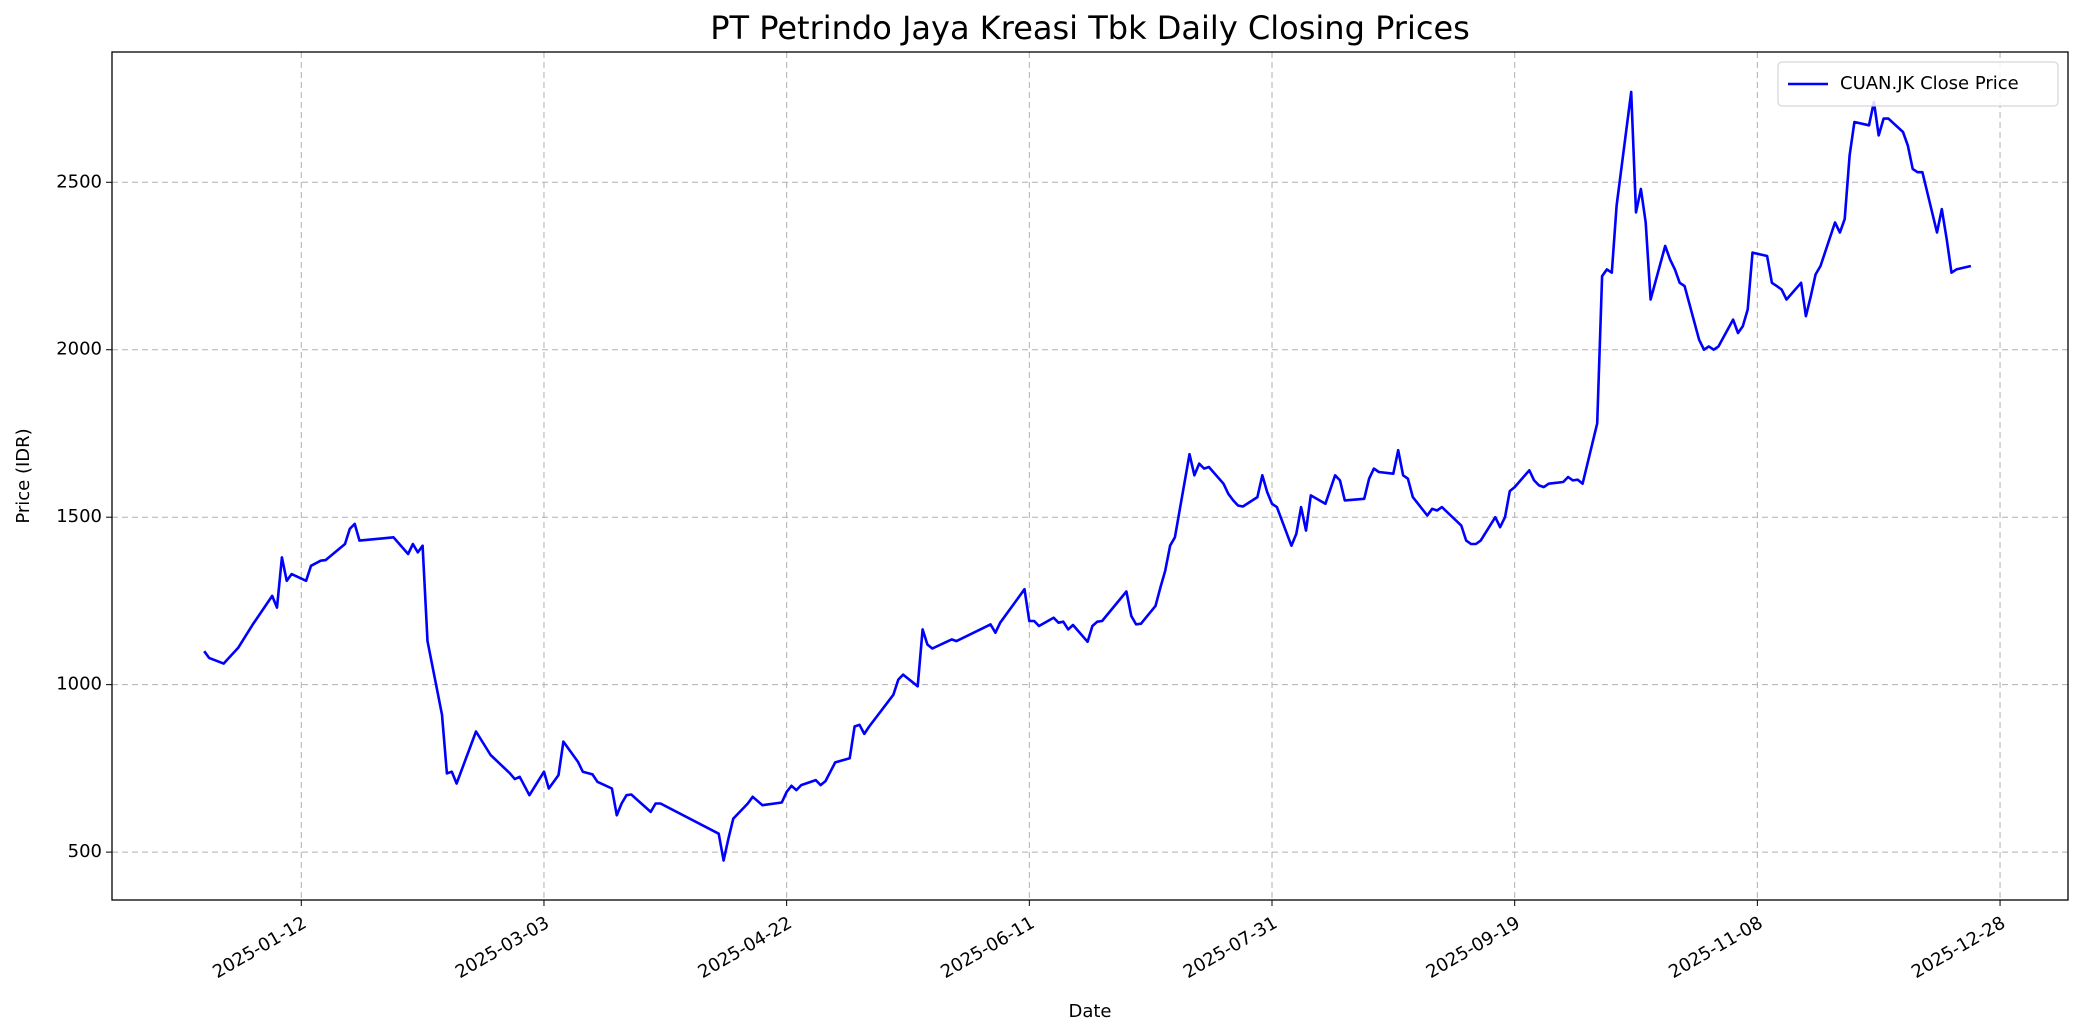 The image size is (2084, 1035). I want to click on legend-label: CUAN.JK Close Price, so click(1929, 83).